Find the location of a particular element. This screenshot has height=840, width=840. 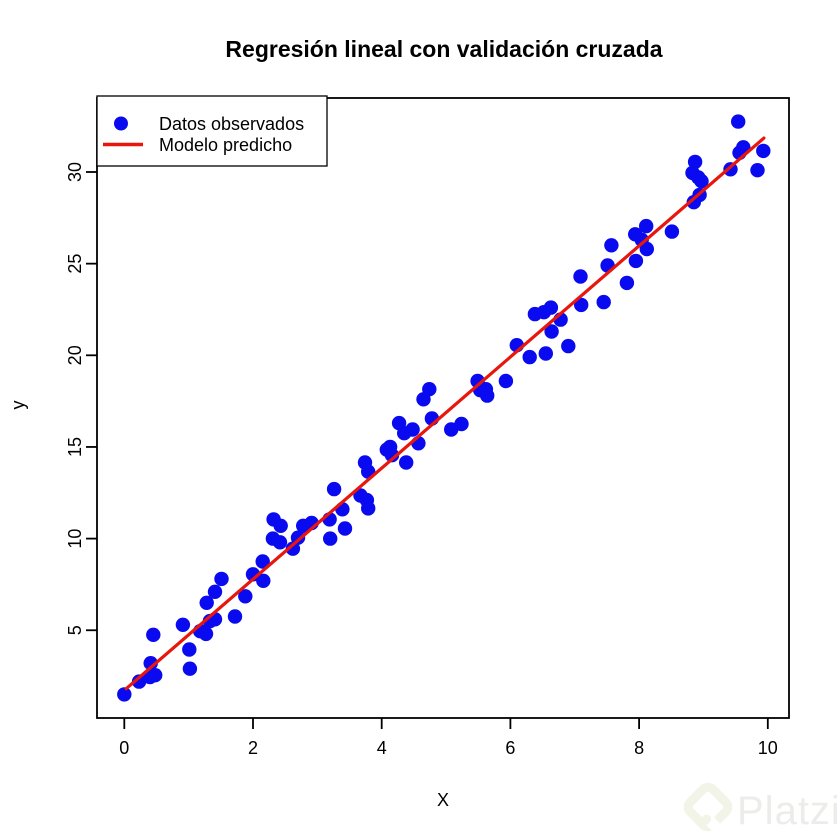

legend-label-model: Modelo predicho is located at coordinates (225, 145).